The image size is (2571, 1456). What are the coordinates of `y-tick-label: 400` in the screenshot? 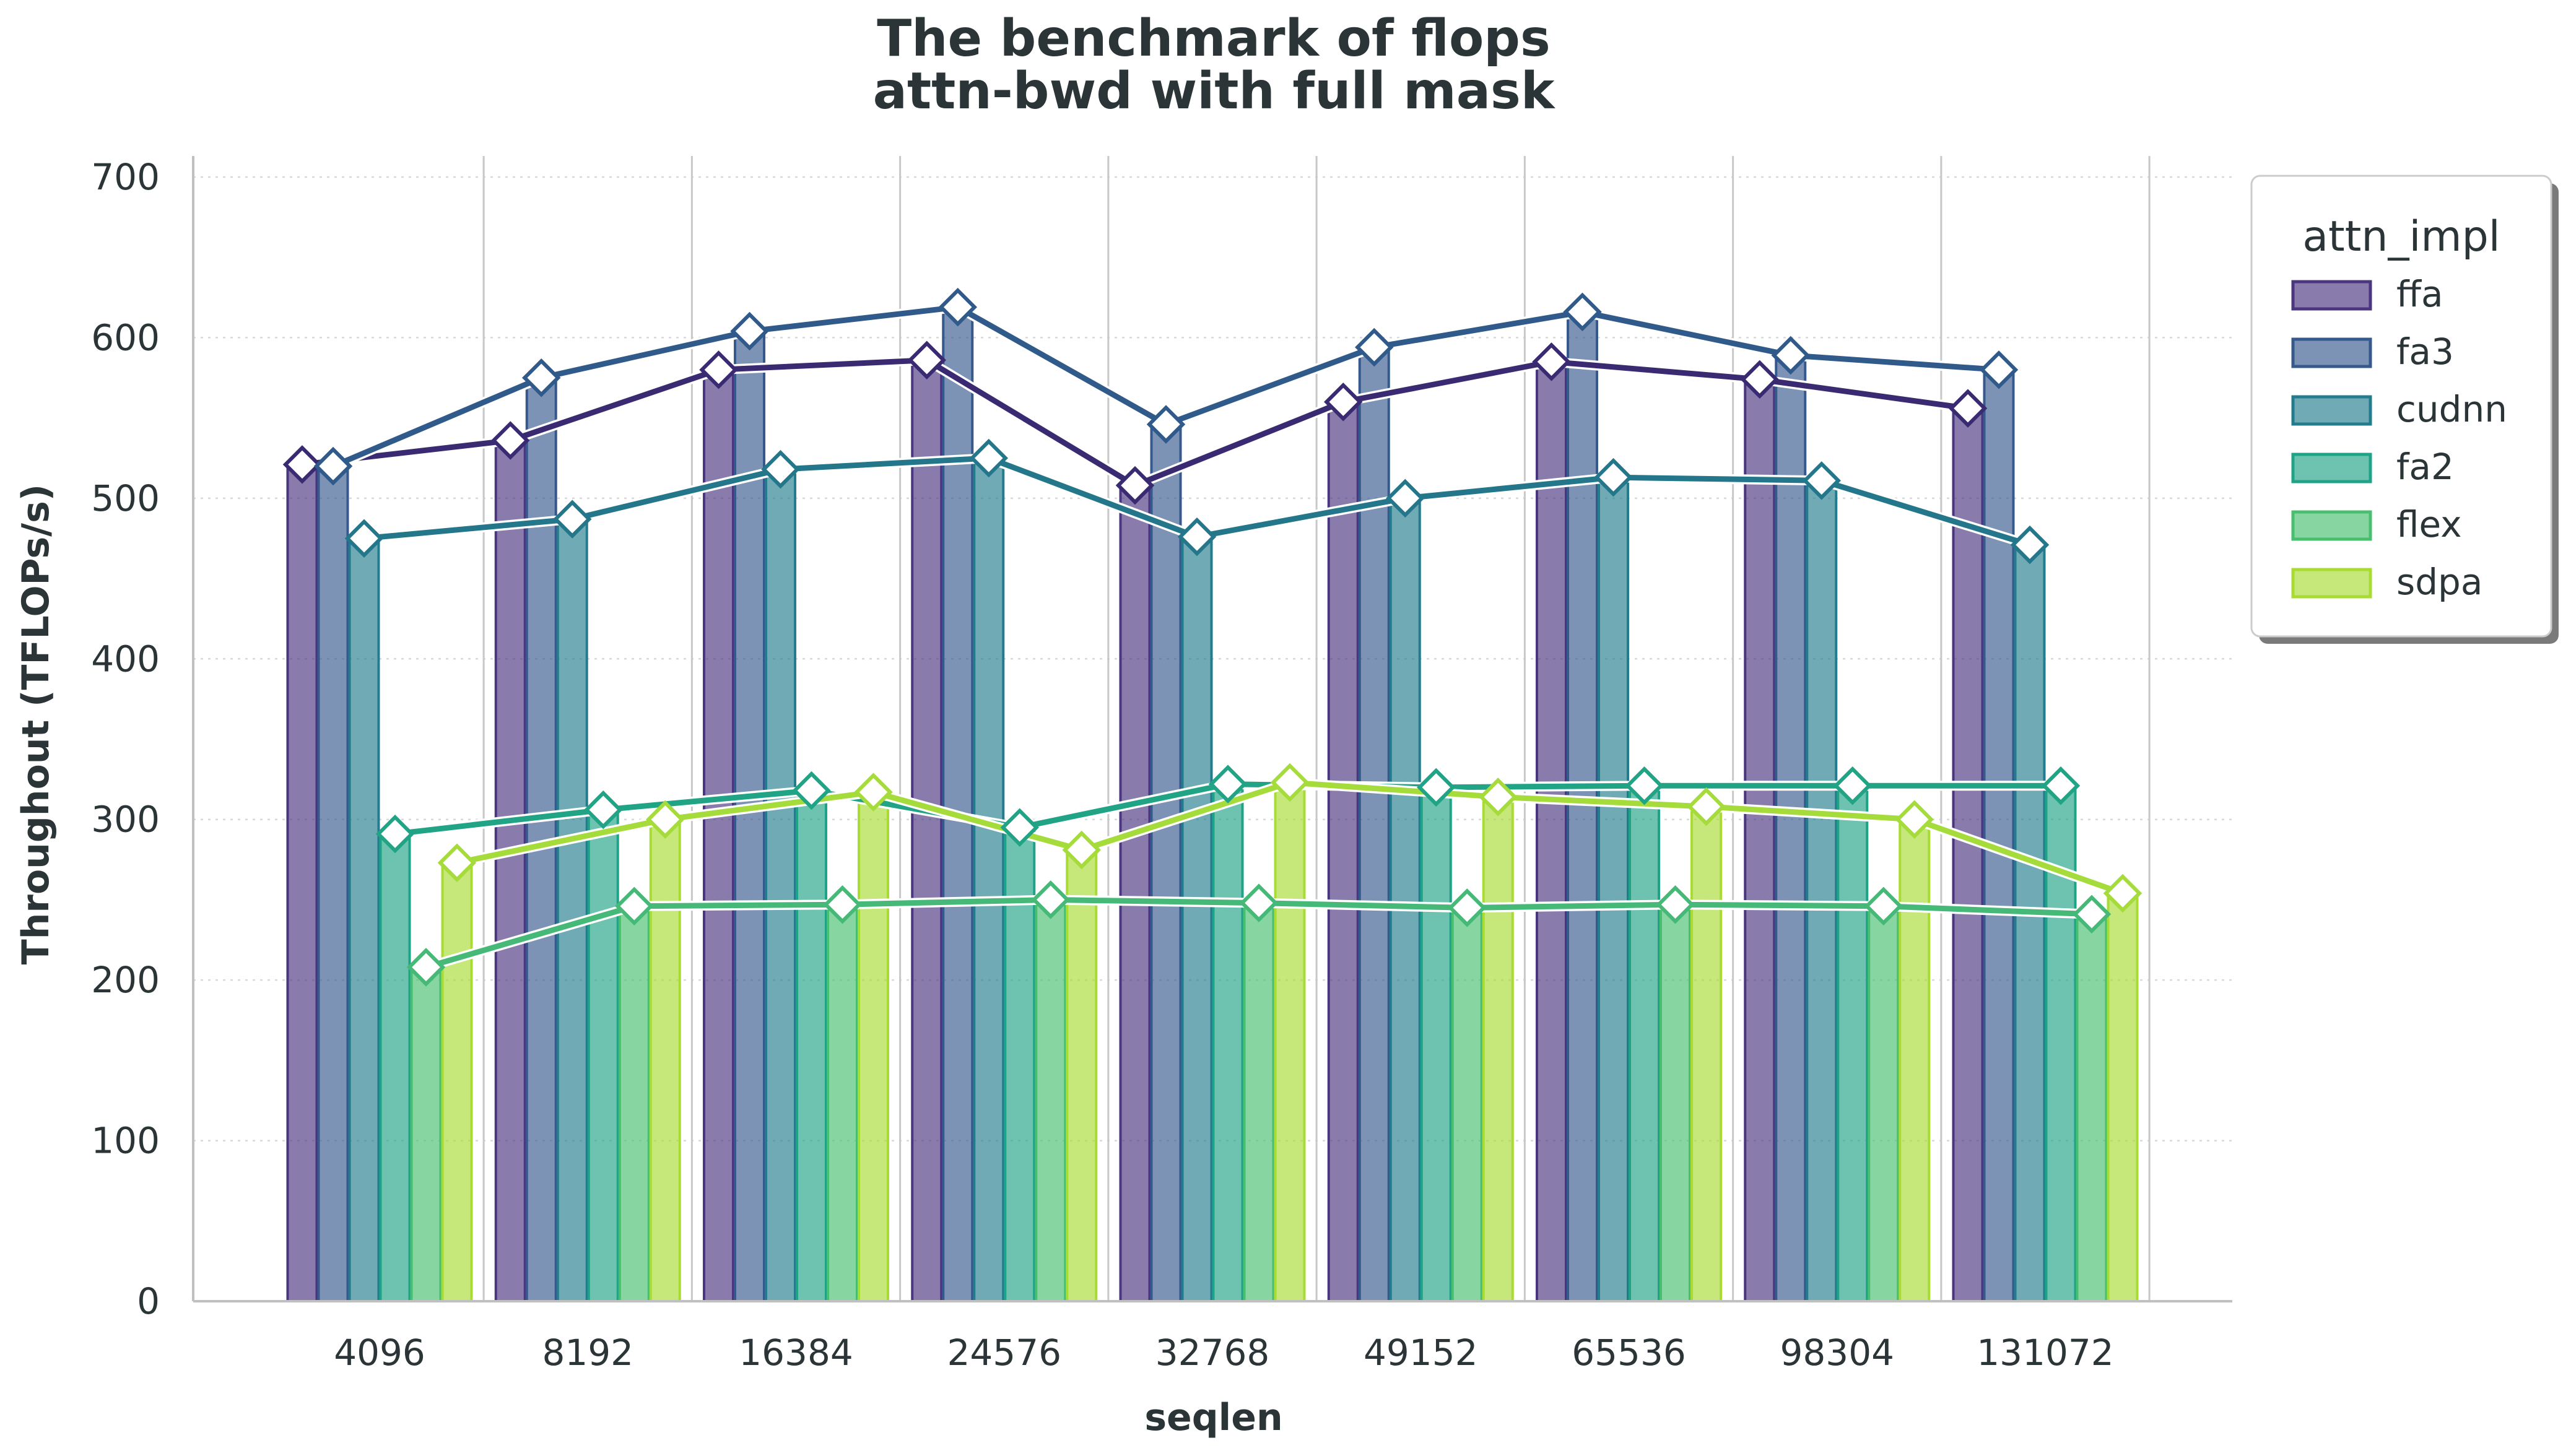 It's located at (125, 659).